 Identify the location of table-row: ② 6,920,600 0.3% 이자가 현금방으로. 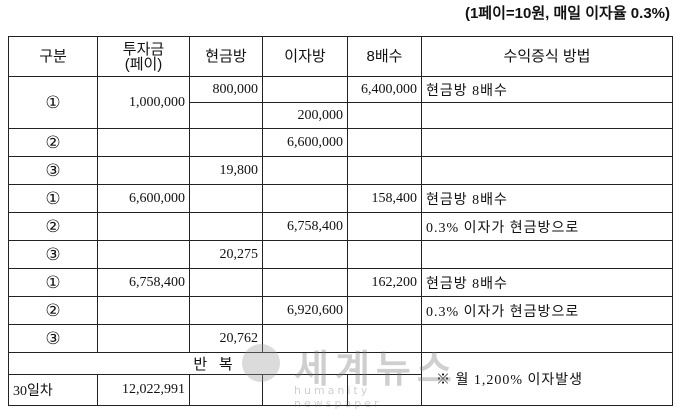
(340, 310).